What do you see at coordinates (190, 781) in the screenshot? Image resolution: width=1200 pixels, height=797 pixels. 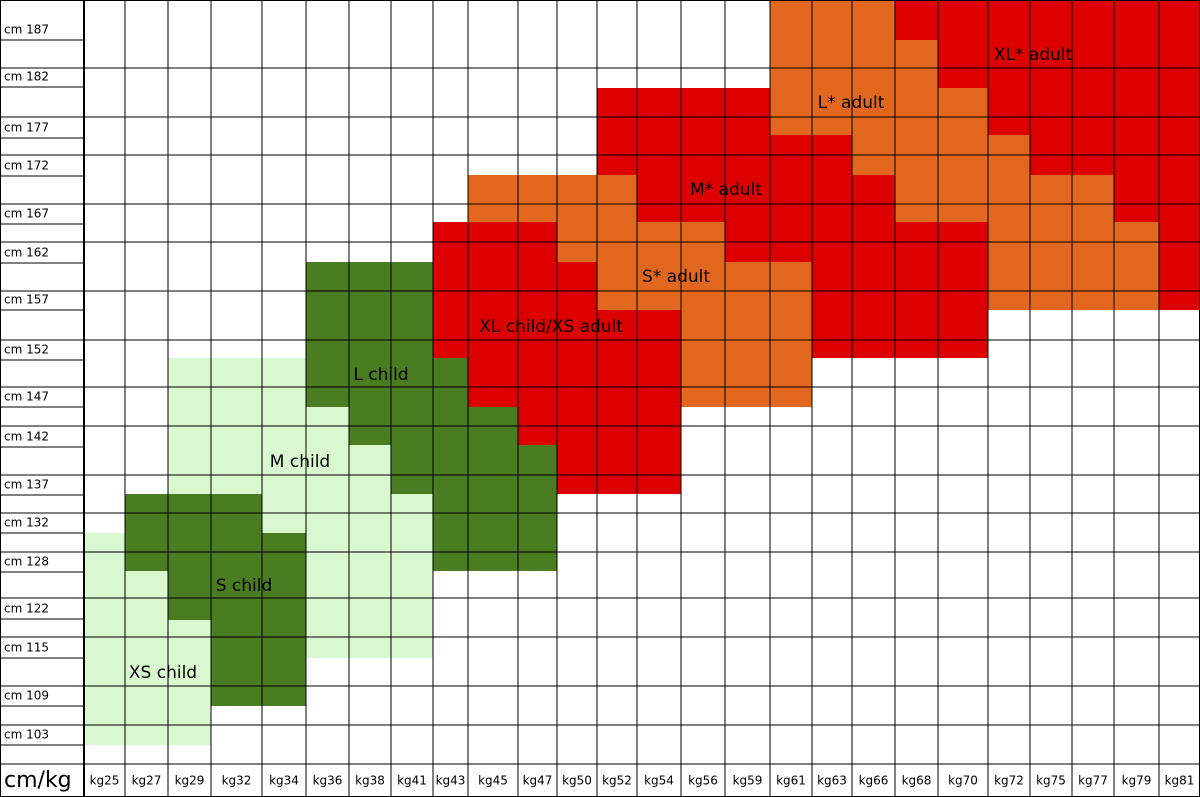 I see `column-label: kg29` at bounding box center [190, 781].